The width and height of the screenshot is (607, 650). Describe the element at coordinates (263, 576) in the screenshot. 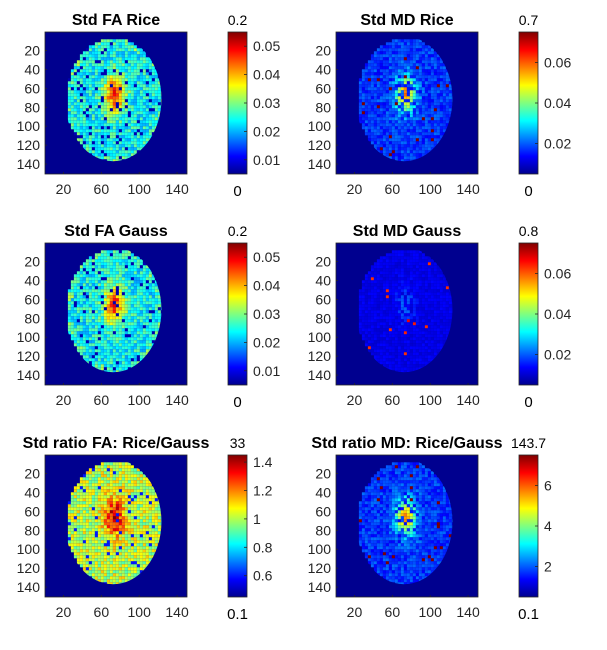

I see `colorbar-tick-label: 0.6` at that location.